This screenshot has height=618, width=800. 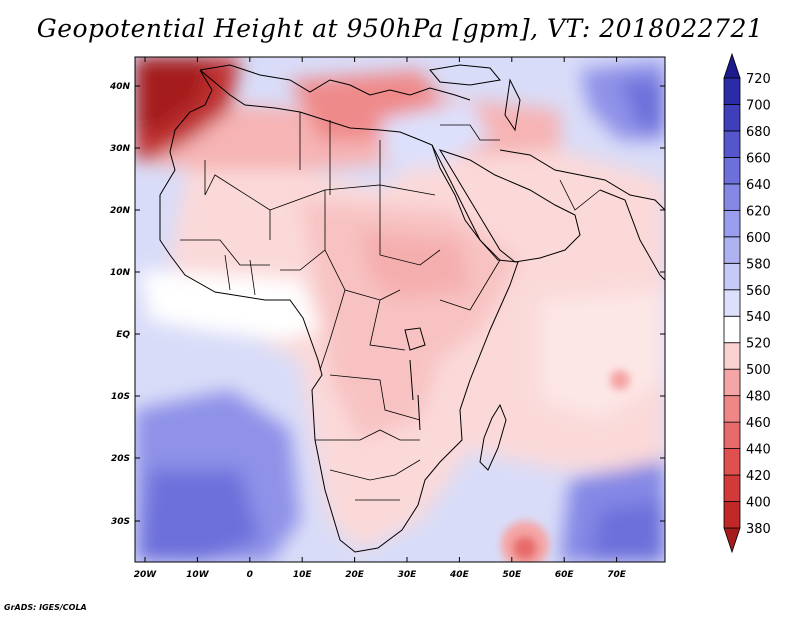 What do you see at coordinates (408, 575) in the screenshot?
I see `lon-tick-label: 30E` at bounding box center [408, 575].